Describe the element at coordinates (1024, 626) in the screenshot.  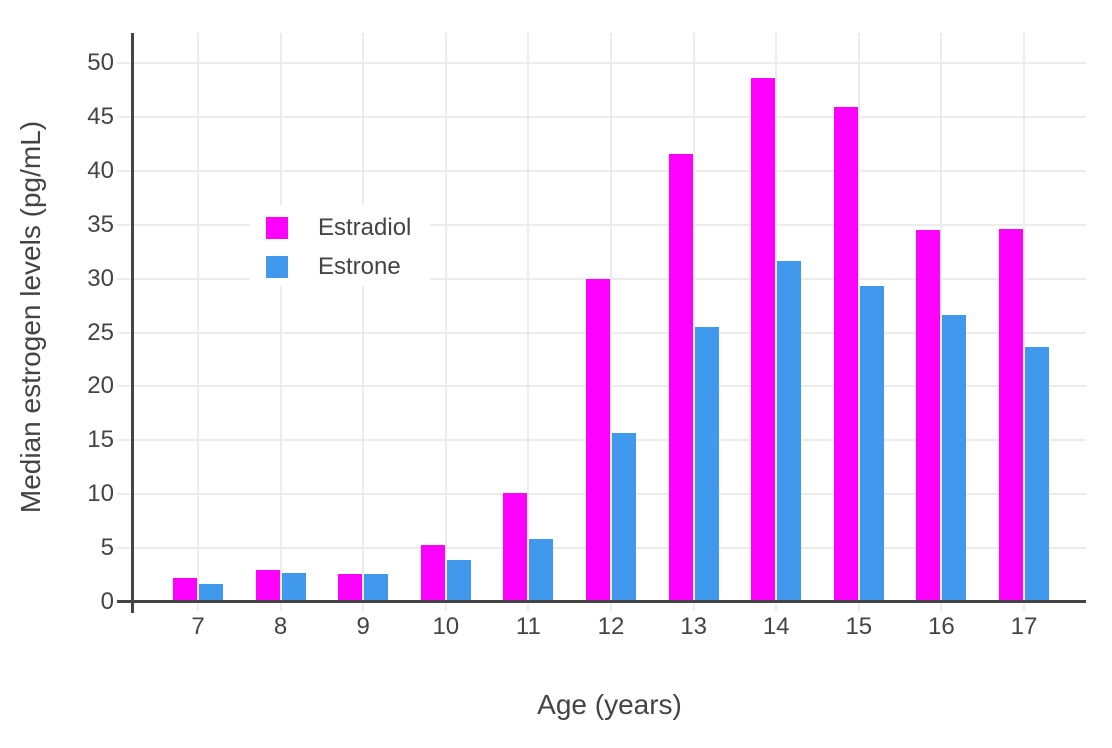
I see `x-tick-label-17: 17` at that location.